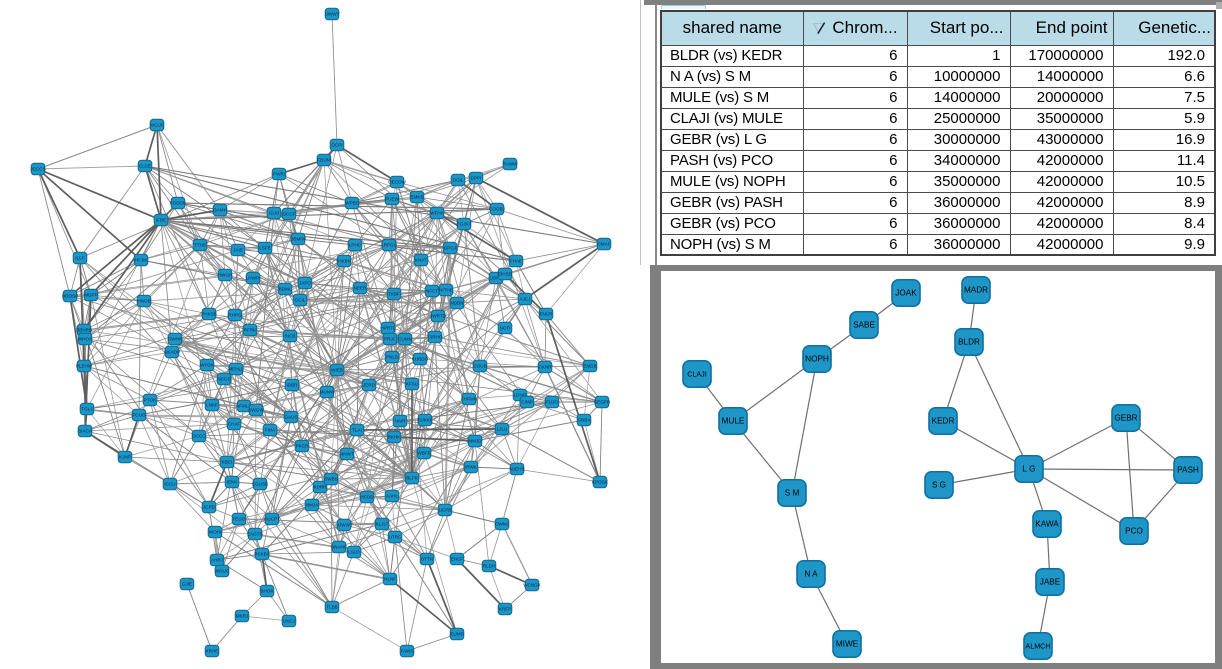 The image size is (1222, 669). What do you see at coordinates (331, 479) in the screenshot?
I see `svg-text: SWBS` at bounding box center [331, 479].